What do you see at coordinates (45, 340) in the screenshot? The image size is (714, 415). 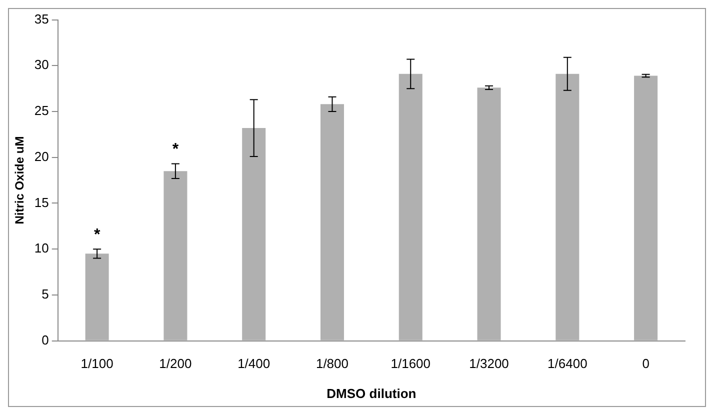 I see `y-tick-label: 0` at bounding box center [45, 340].